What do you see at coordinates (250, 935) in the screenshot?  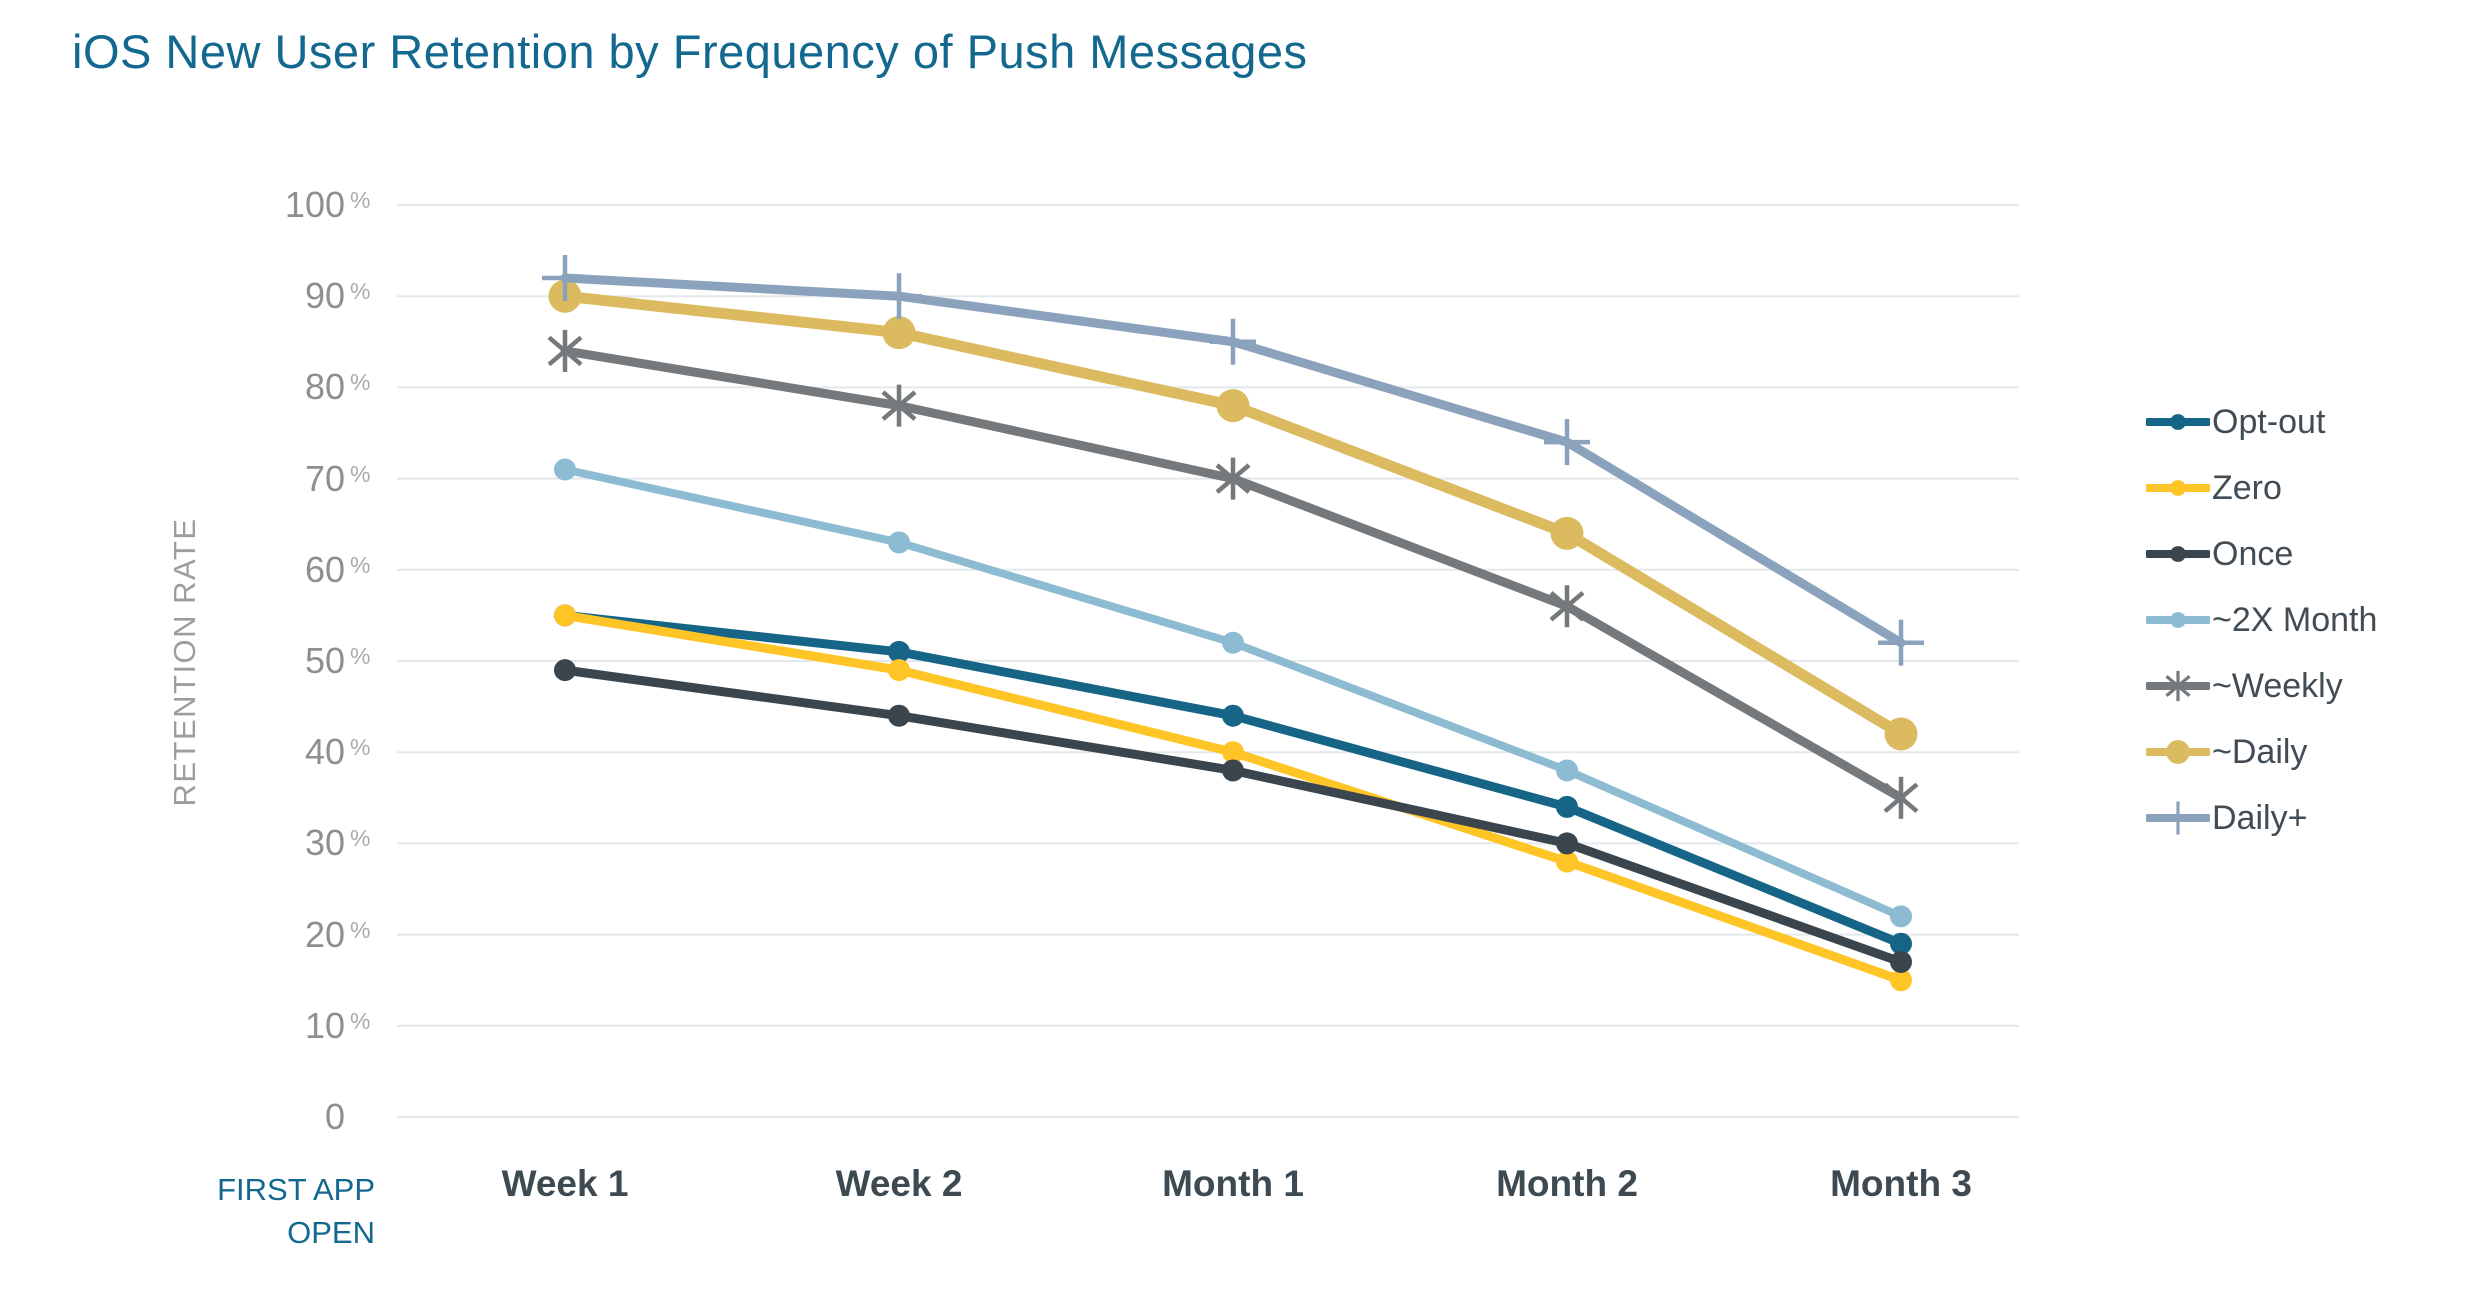 I see `y-tick-label-20: 20%` at bounding box center [250, 935].